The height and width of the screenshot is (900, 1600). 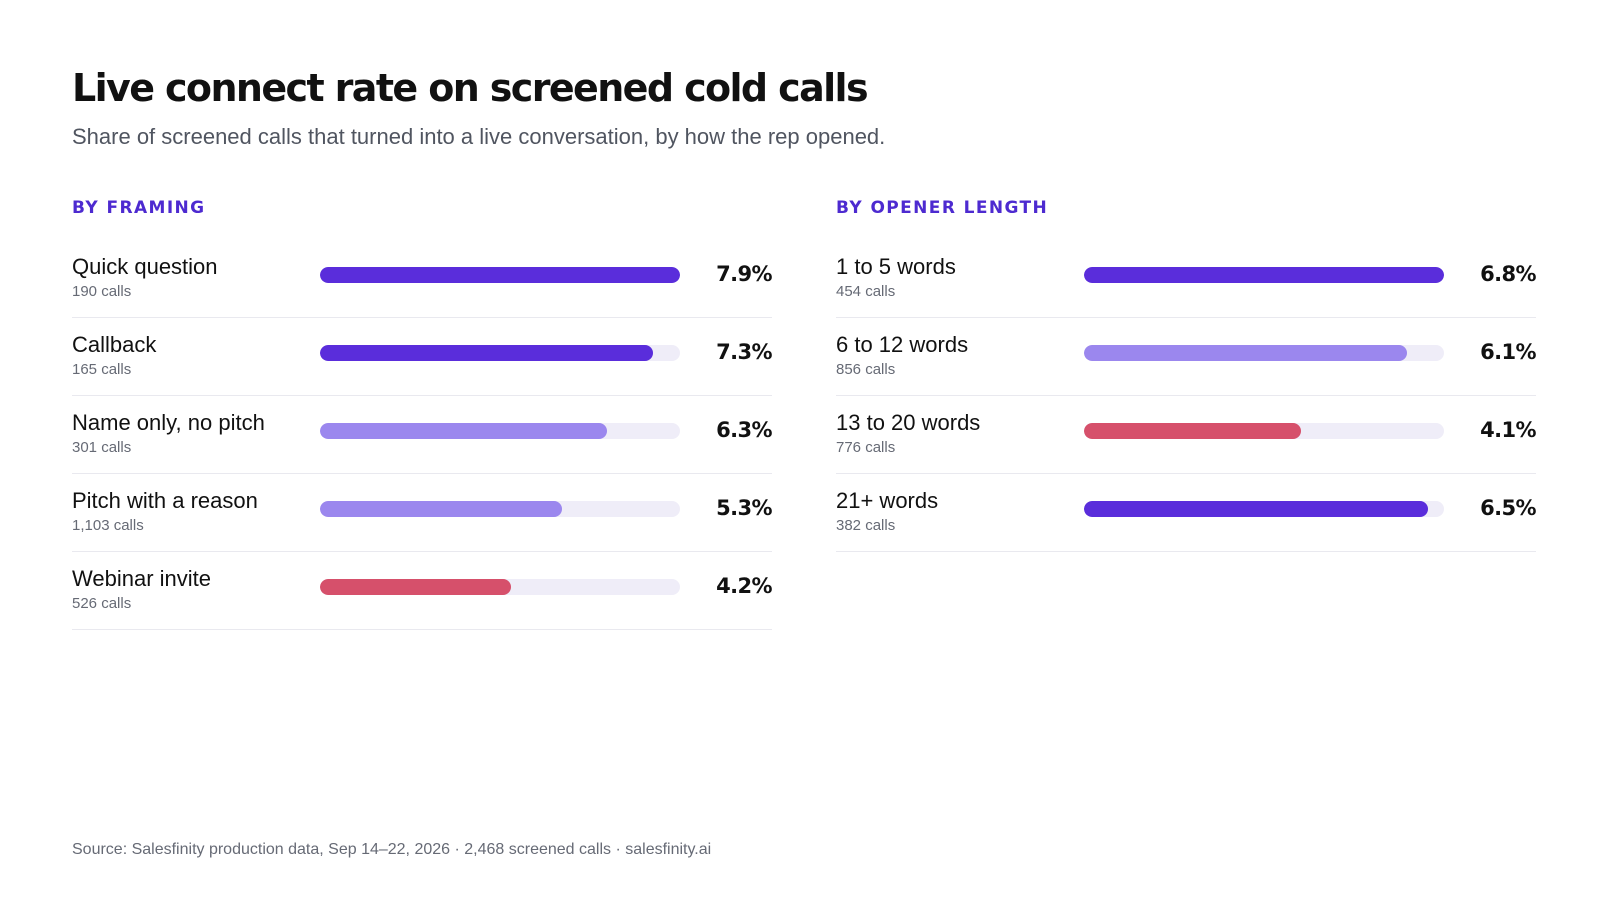 What do you see at coordinates (866, 525) in the screenshot?
I see `call-count: 382 calls` at bounding box center [866, 525].